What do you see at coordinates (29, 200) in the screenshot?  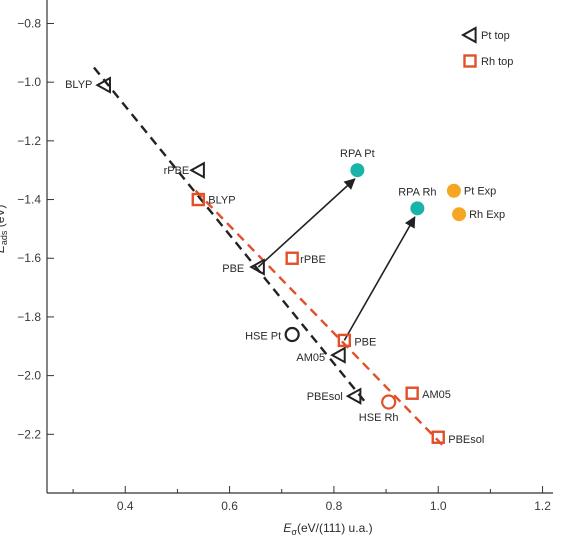 I see `y-tick-label: −1.4` at bounding box center [29, 200].